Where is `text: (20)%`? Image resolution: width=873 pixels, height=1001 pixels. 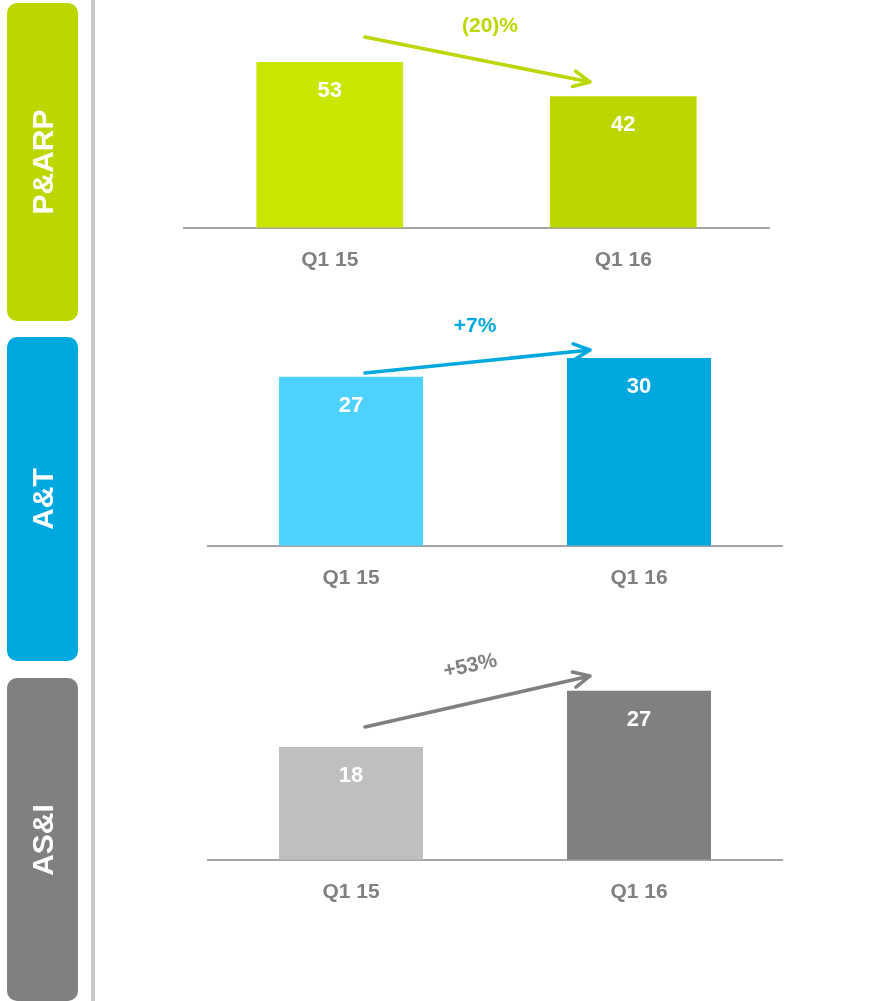 text: (20)% is located at coordinates (490, 25).